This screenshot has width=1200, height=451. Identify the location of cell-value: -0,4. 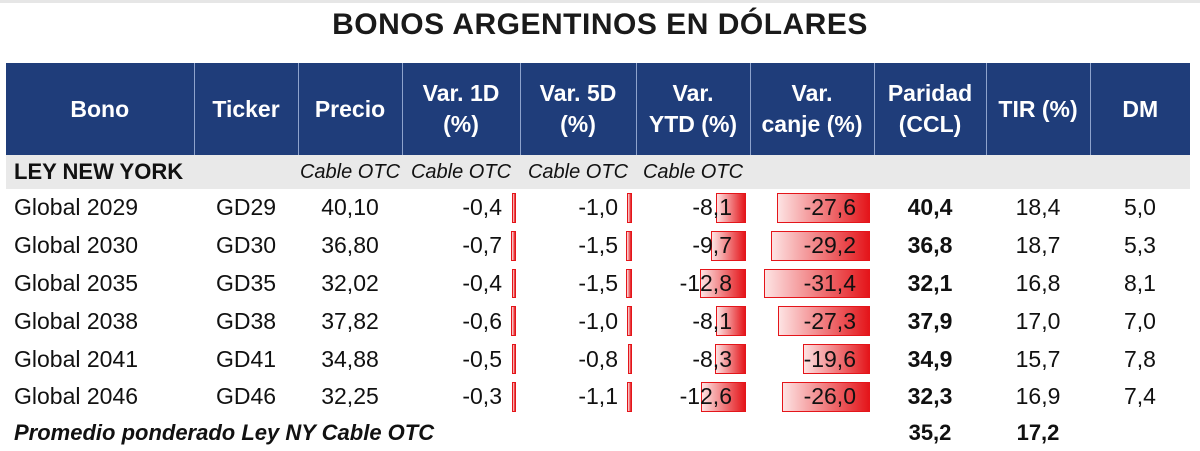
(482, 282).